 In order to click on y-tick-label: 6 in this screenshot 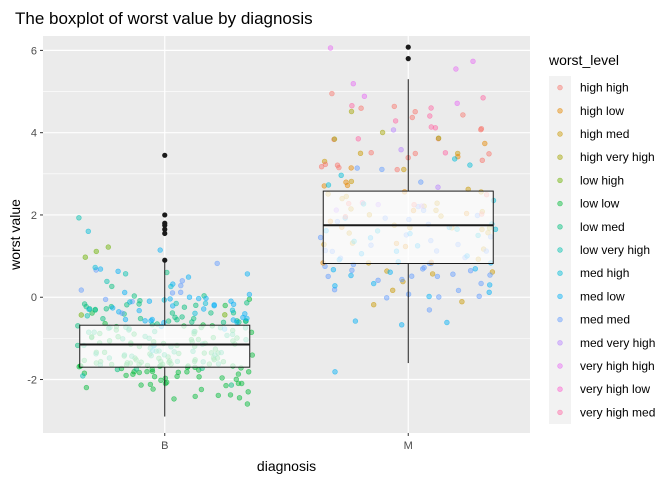, I will do `click(34, 51)`.